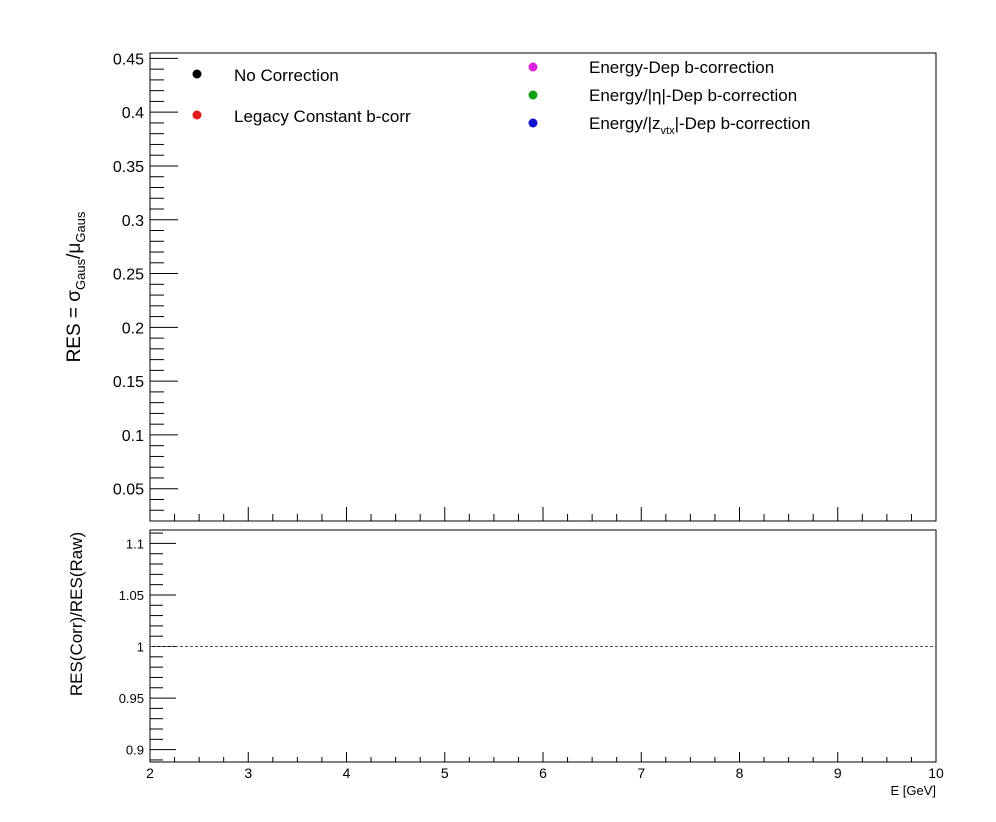 The width and height of the screenshot is (996, 822). Describe the element at coordinates (322, 116) in the screenshot. I see `legend-label: Legacy Constant b-corr` at that location.